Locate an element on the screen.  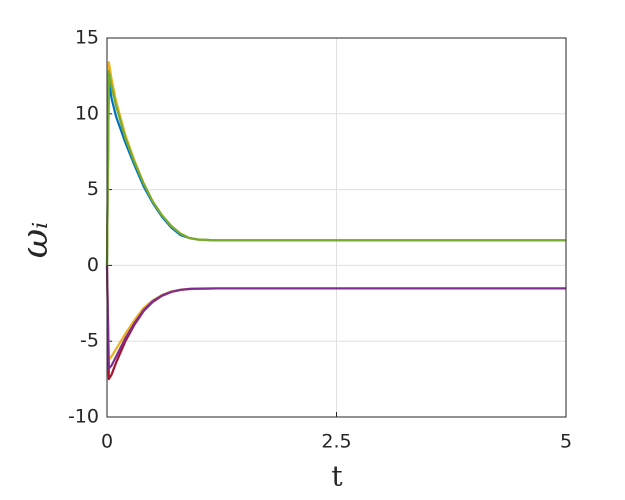
y-tick-label: -5 is located at coordinates (89, 341).